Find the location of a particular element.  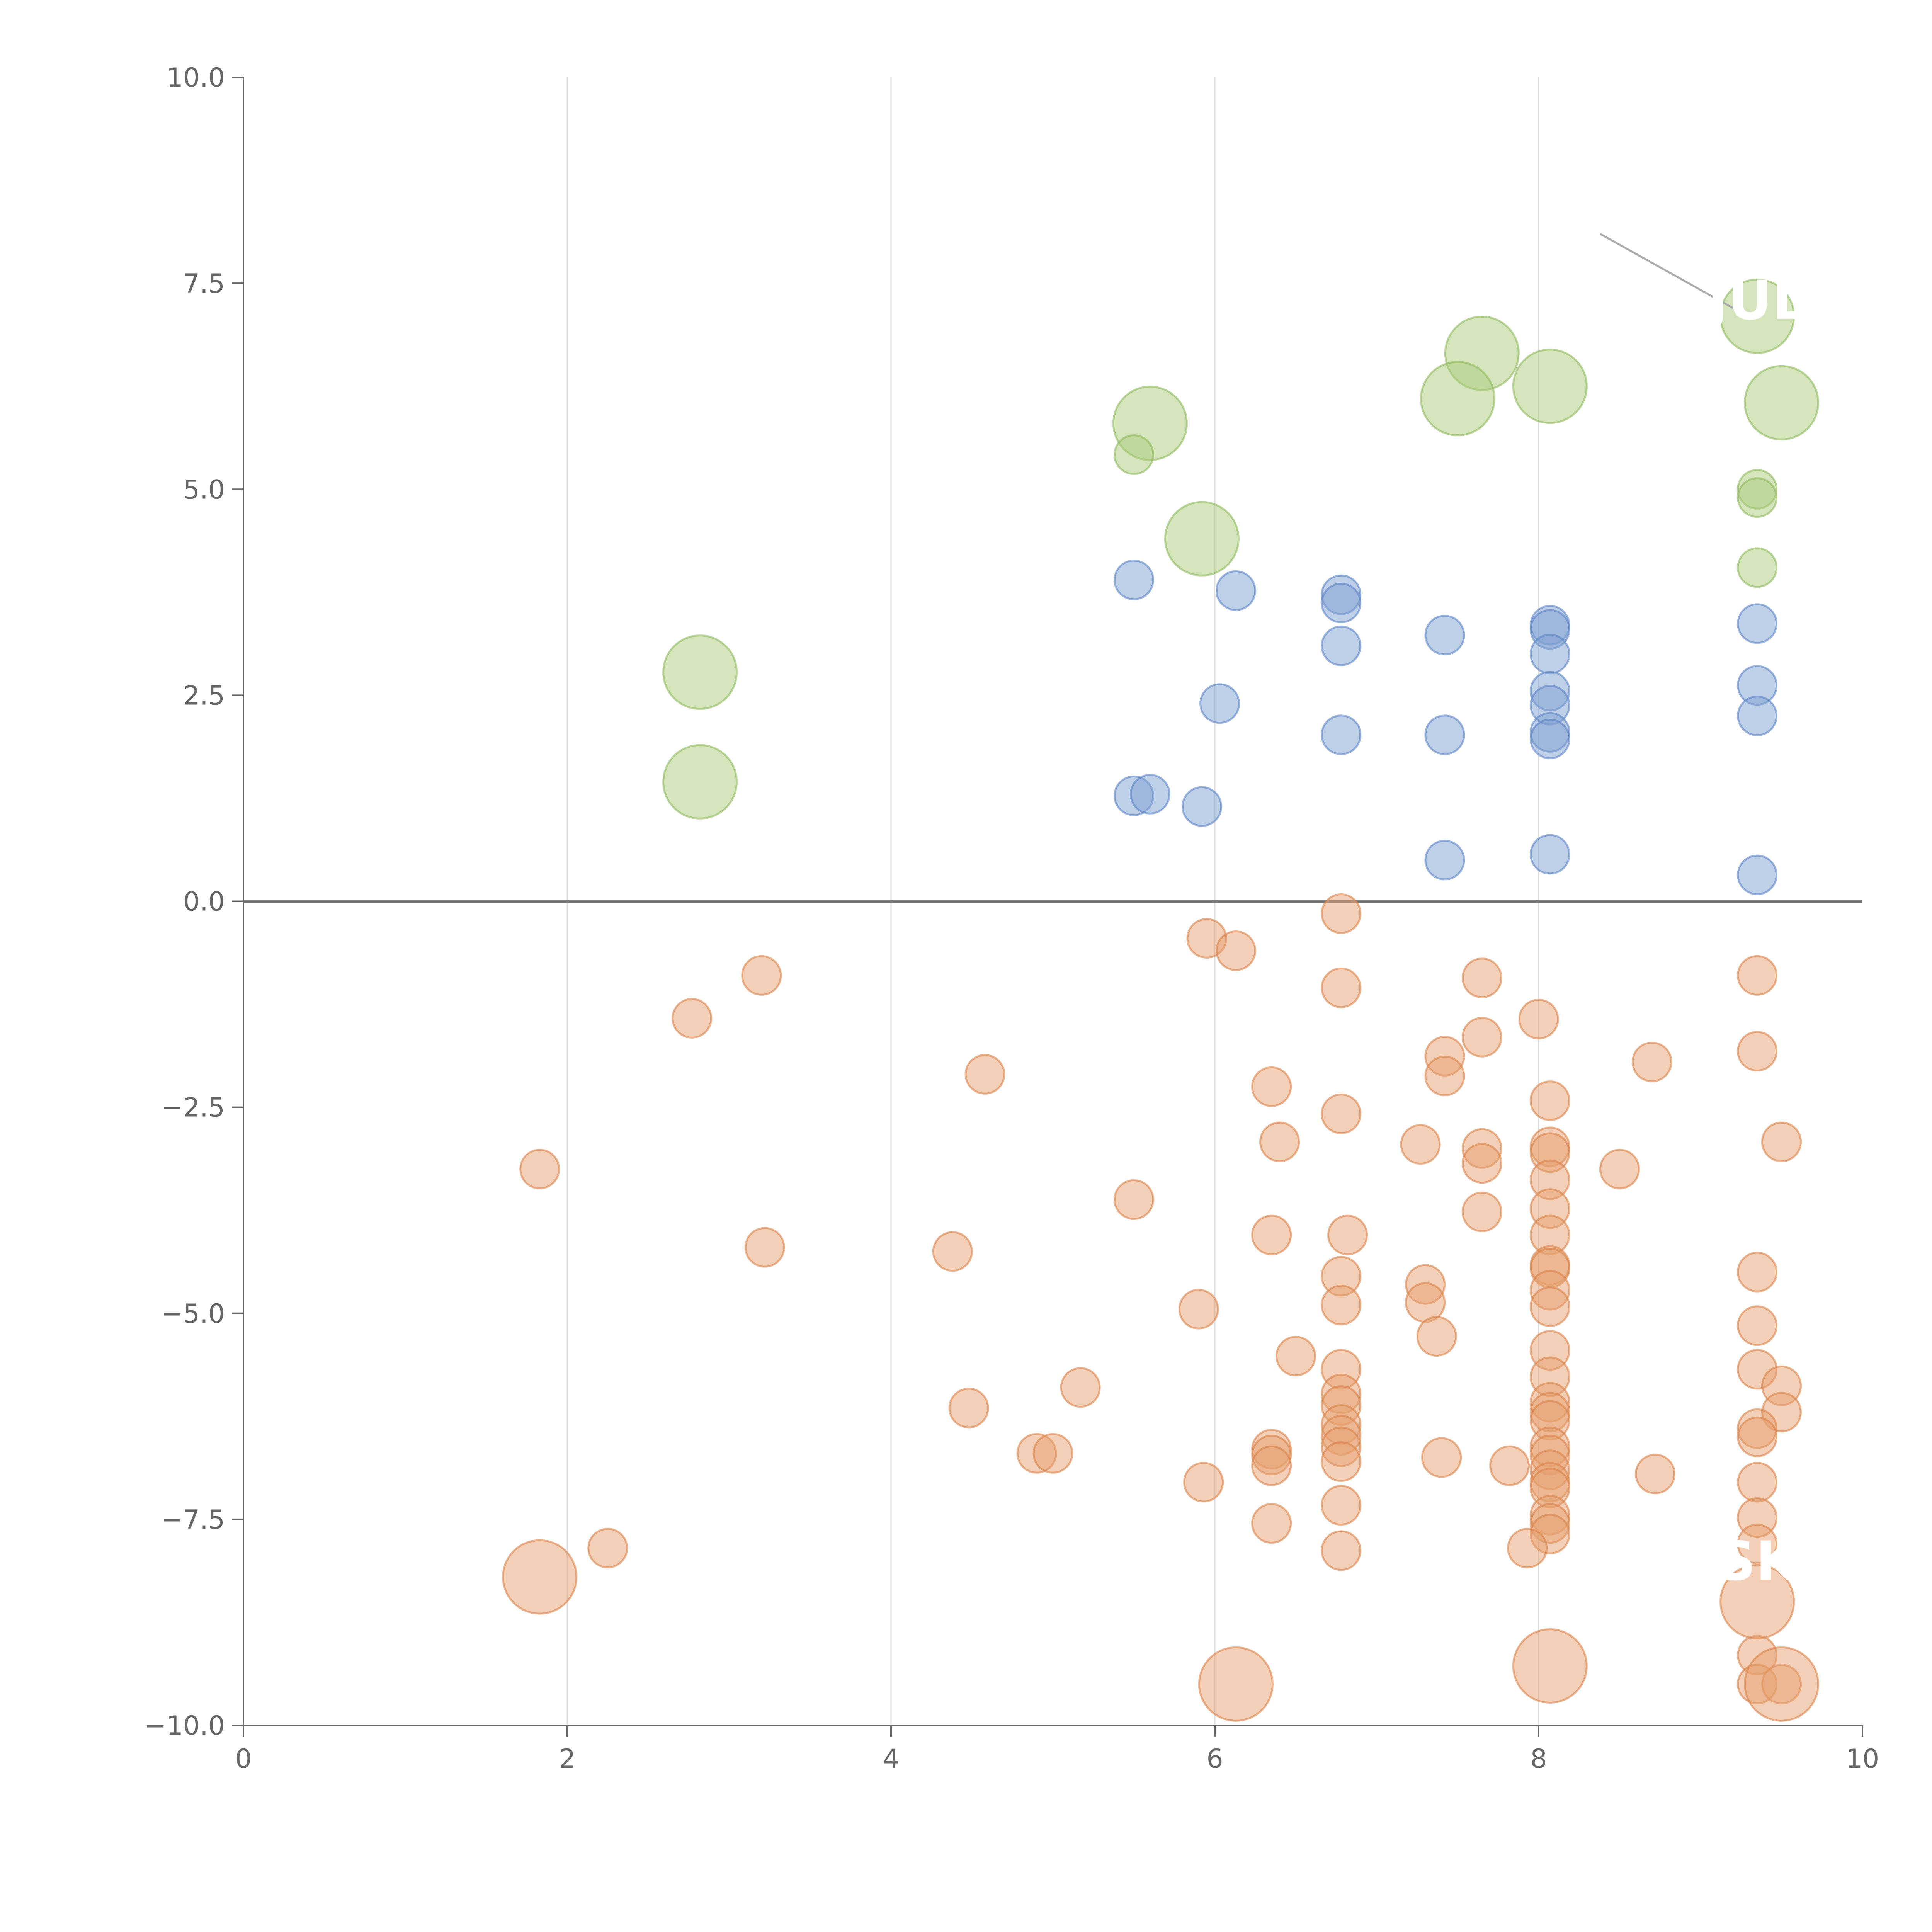

x-tick-label-4: 8 is located at coordinates (1539, 1759).